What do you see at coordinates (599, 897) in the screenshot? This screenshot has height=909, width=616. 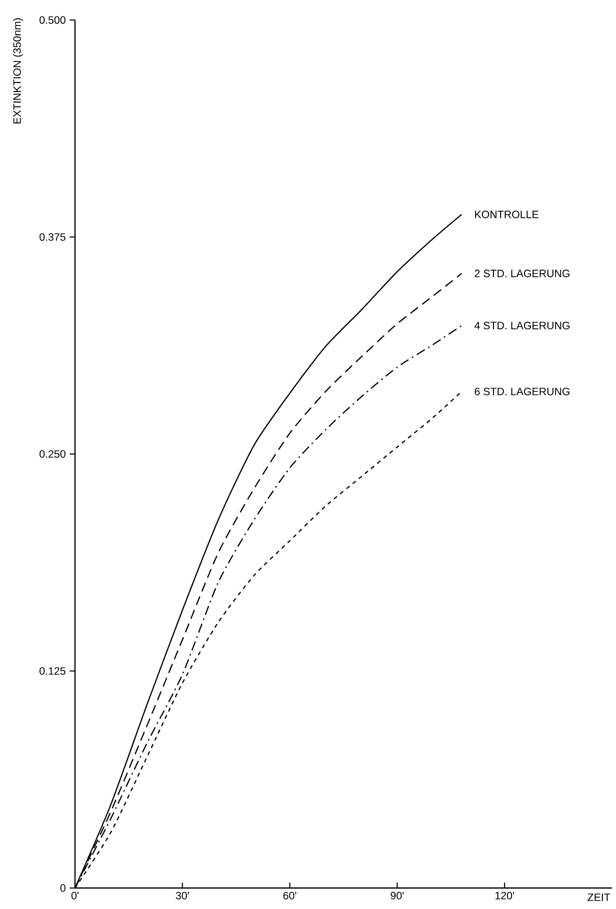 I see `x-axis-title: ZEIT` at bounding box center [599, 897].